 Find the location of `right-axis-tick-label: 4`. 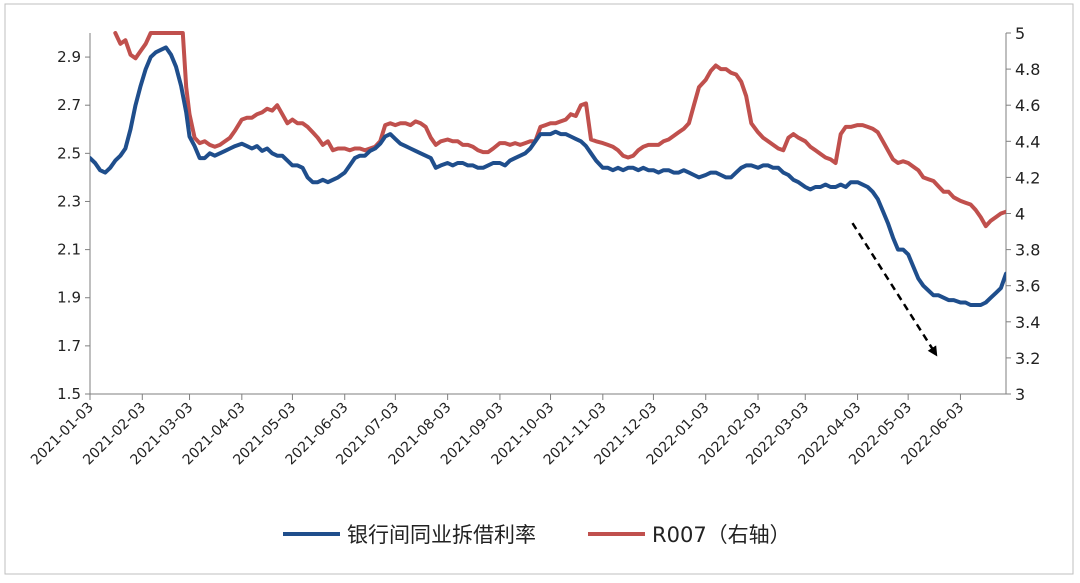

right-axis-tick-label: 4 is located at coordinates (1020, 214).